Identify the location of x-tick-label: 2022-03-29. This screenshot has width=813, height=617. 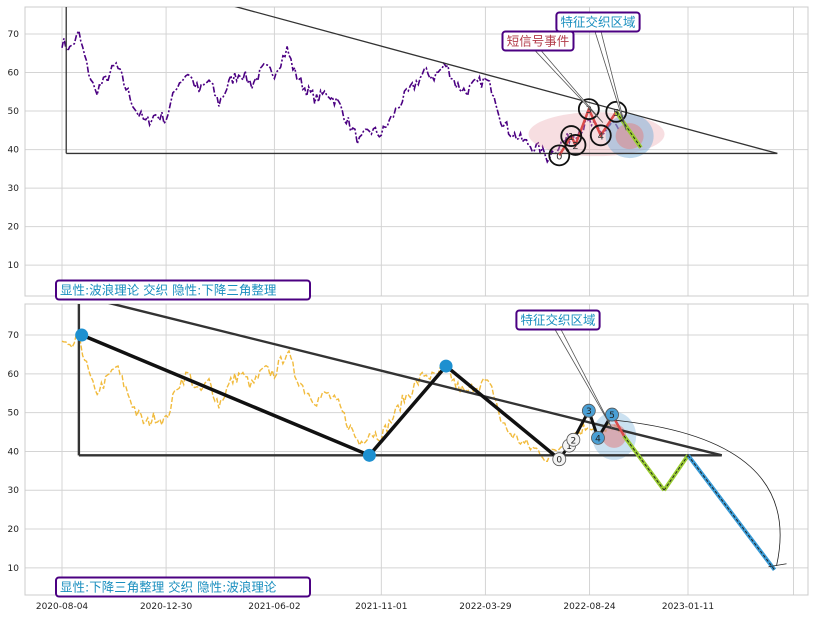
(485, 607).